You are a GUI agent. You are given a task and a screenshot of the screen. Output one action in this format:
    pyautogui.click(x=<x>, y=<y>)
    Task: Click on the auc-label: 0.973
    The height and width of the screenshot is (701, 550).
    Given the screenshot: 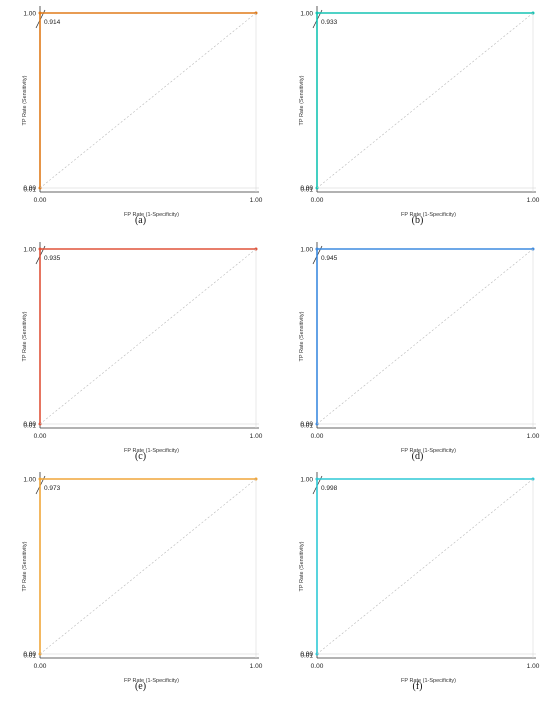 What is the action you would take?
    pyautogui.click(x=52, y=488)
    